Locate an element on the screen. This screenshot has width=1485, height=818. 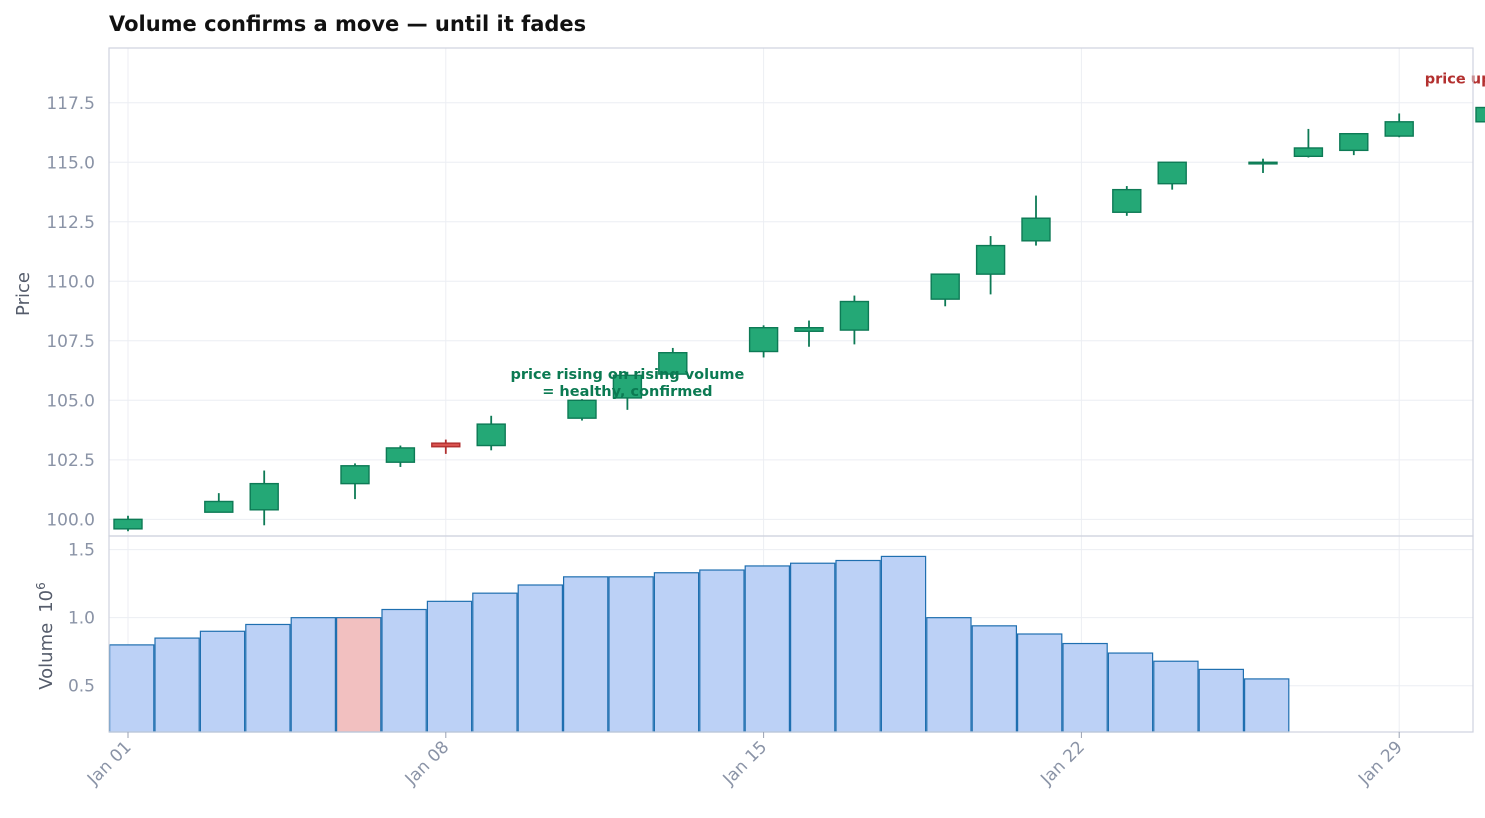
volume-scale-base: 10 is located at coordinates (46, 601).